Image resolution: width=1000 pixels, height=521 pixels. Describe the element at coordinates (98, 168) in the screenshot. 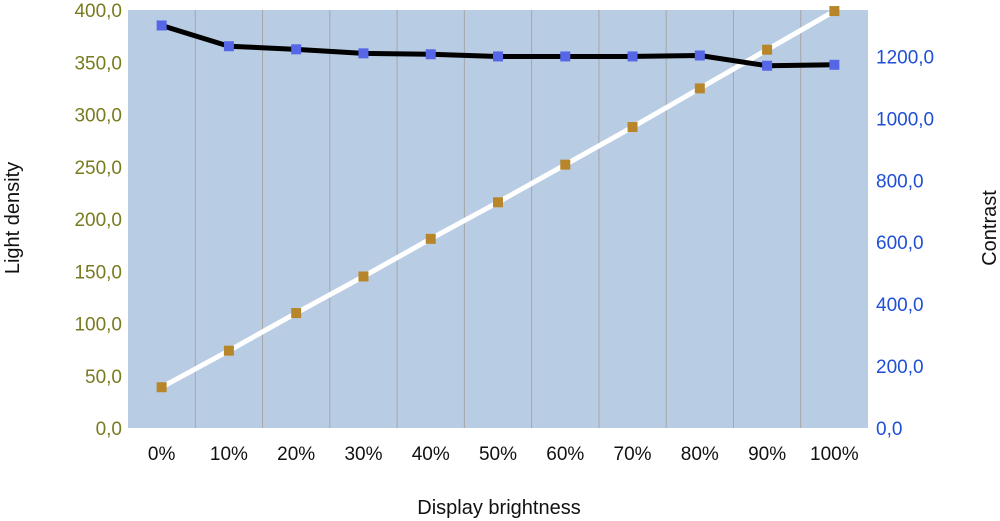

I see `left-tick-label: 250,0` at that location.